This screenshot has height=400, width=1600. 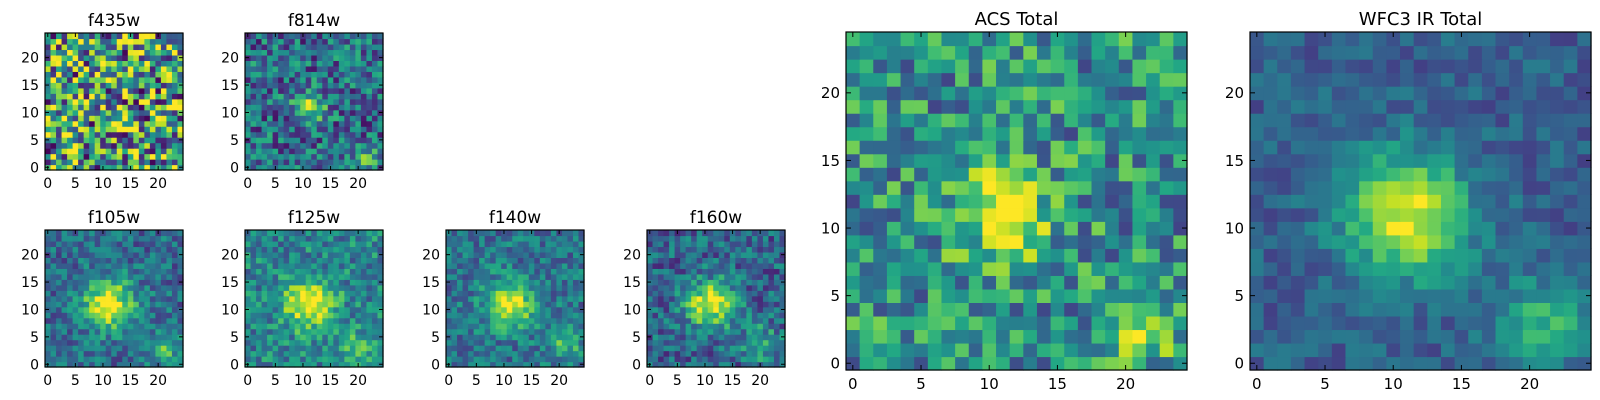 I want to click on panel-title: f125w, so click(x=314, y=218).